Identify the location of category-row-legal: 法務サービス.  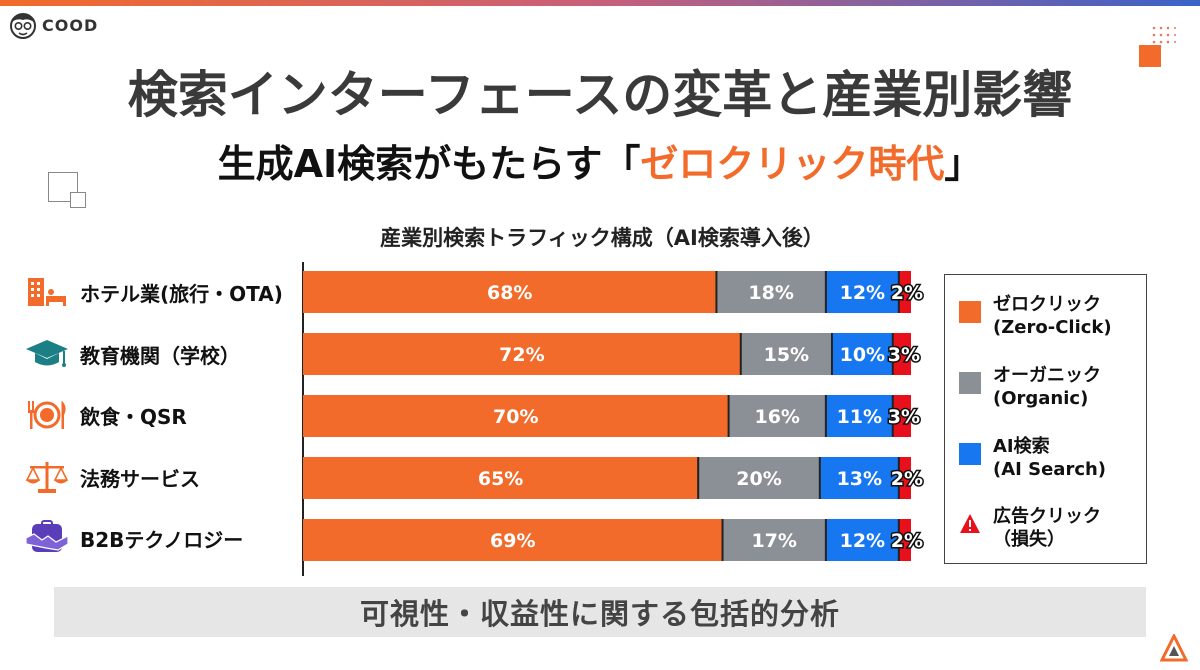
(112, 477).